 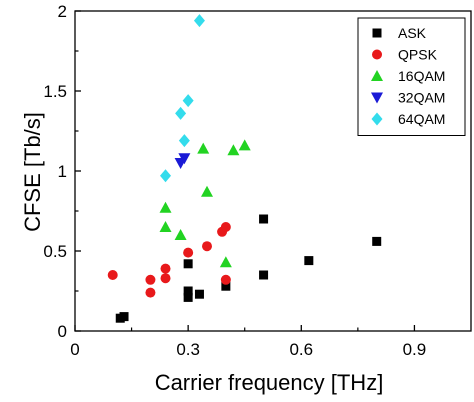 I want to click on x-tick-label: 0, so click(x=74, y=349).